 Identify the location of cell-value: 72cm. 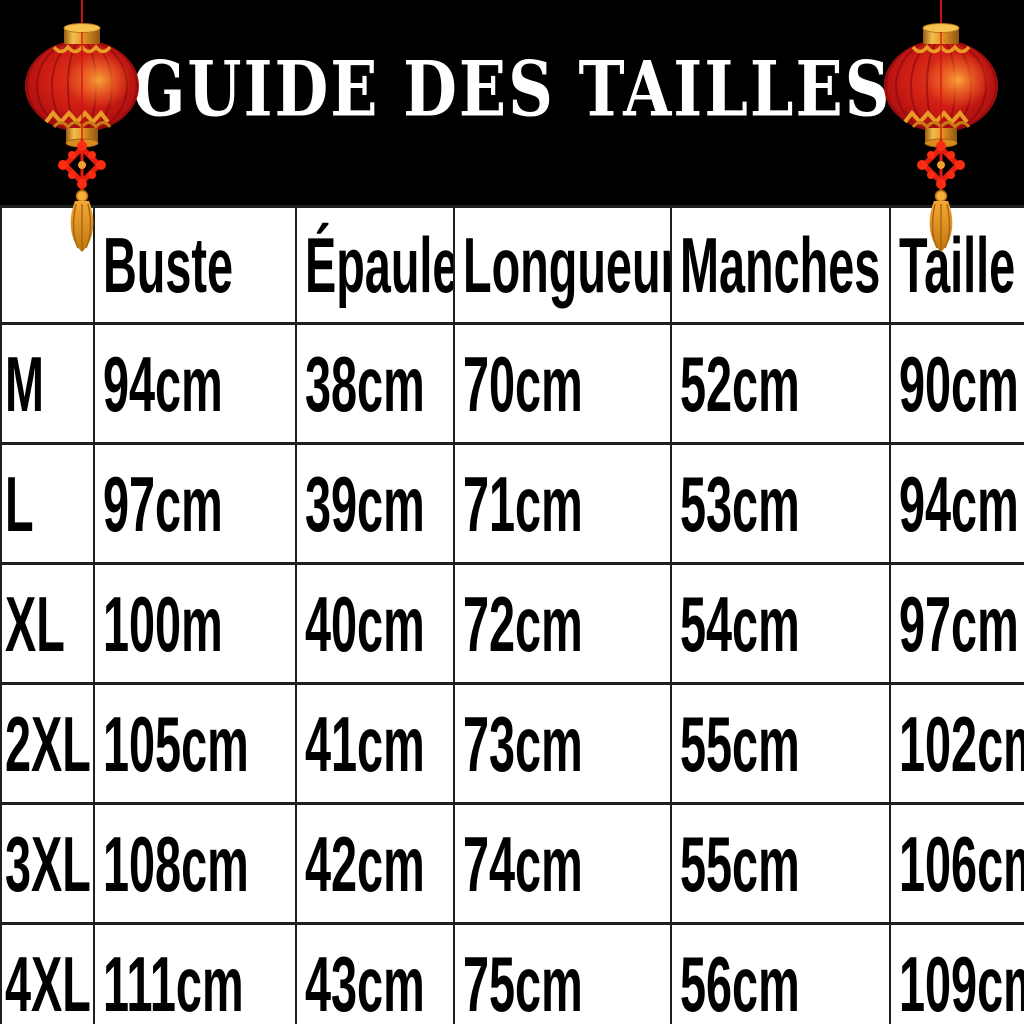
(523, 623).